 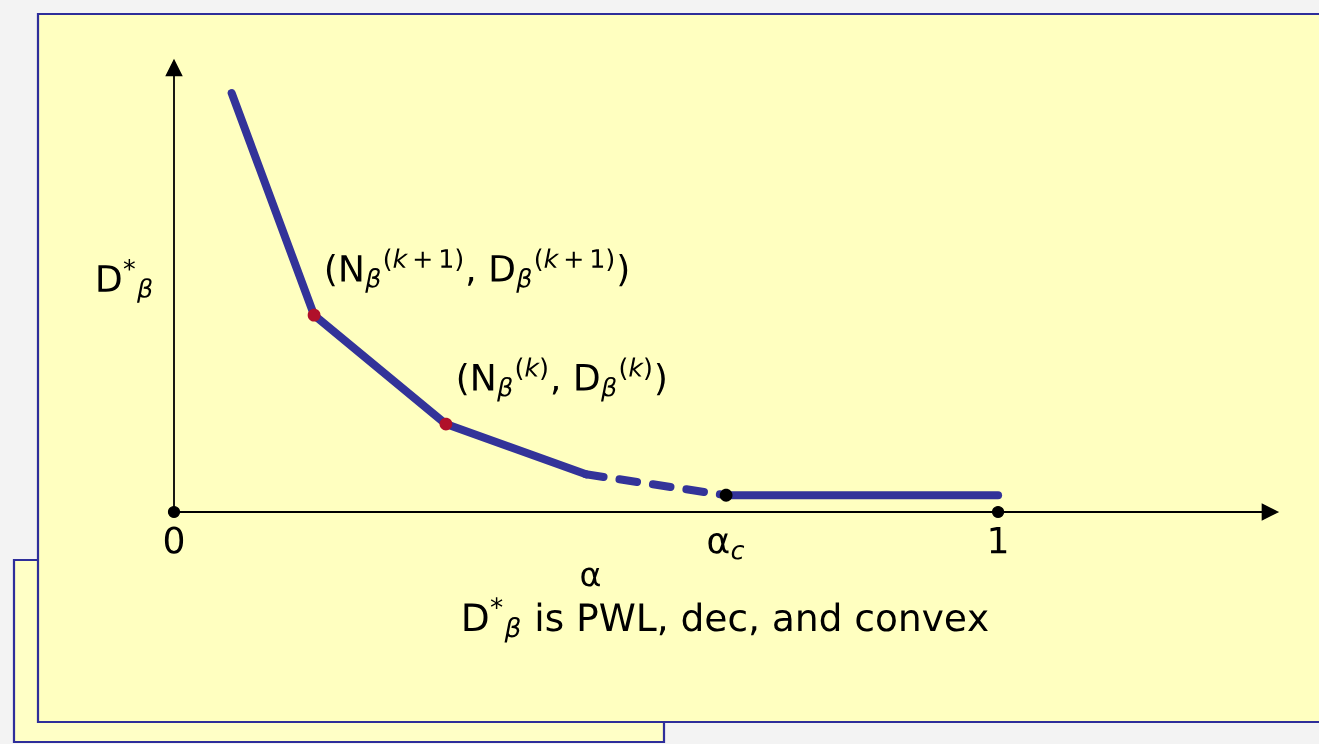 What do you see at coordinates (125, 281) in the screenshot?
I see `y-axis-title: D$^{*}$$_{β}$` at bounding box center [125, 281].